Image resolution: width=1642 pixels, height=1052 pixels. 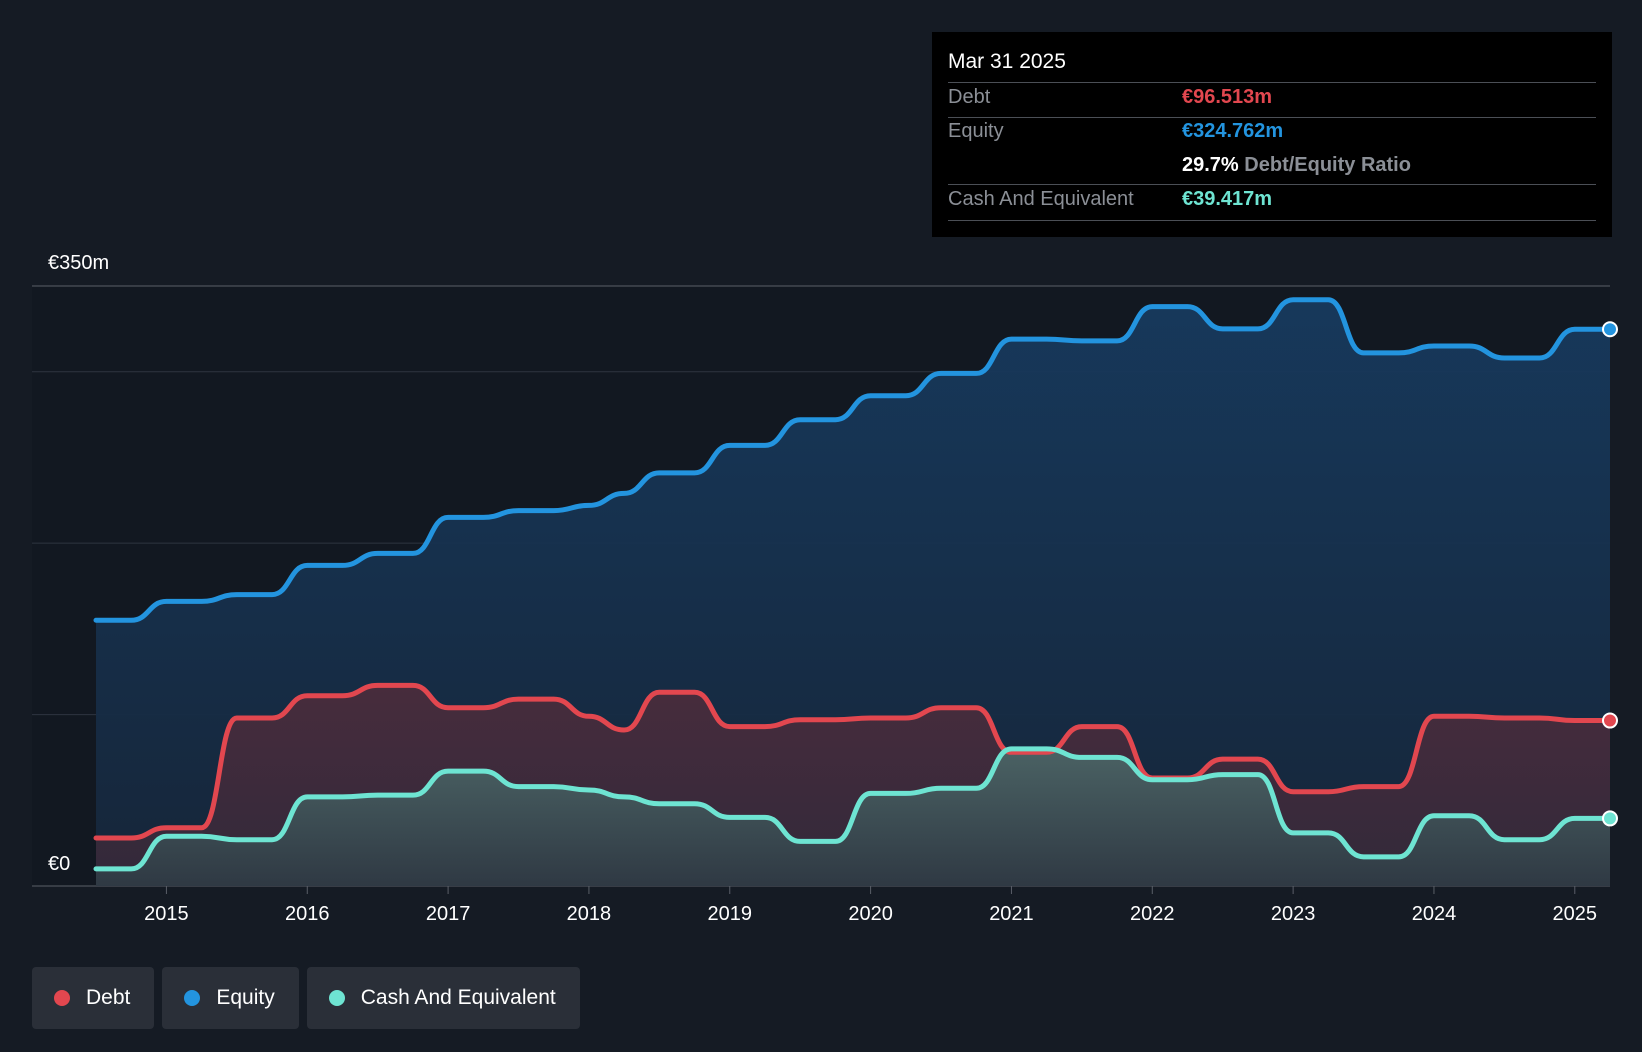 I want to click on cash-dot-icon, so click(x=336, y=998).